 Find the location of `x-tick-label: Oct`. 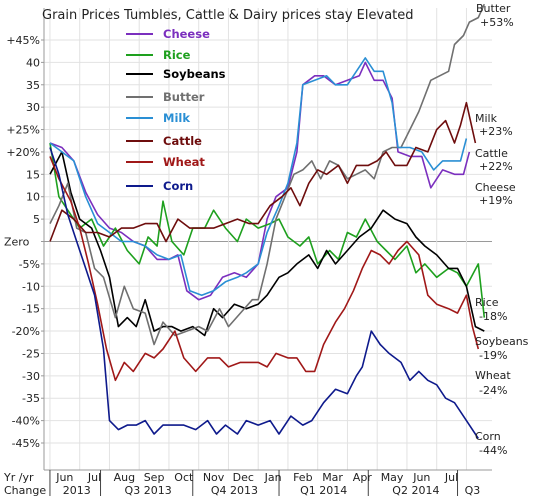

x-tick-label: Oct is located at coordinates (184, 477).